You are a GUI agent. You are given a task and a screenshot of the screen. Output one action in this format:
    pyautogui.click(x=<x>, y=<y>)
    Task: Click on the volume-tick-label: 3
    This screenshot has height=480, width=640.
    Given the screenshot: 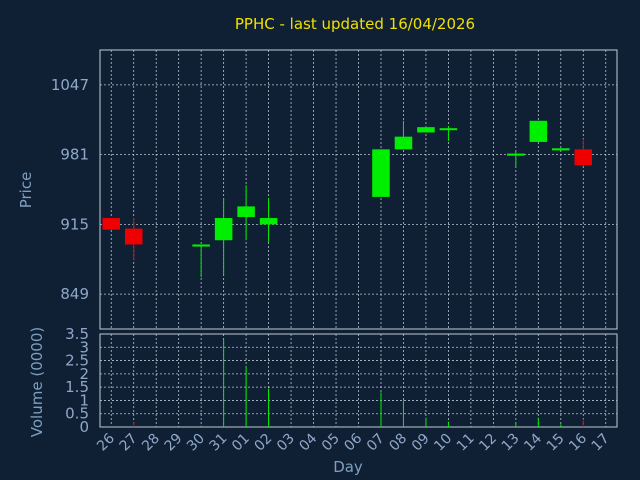 What is the action you would take?
    pyautogui.click(x=84, y=347)
    